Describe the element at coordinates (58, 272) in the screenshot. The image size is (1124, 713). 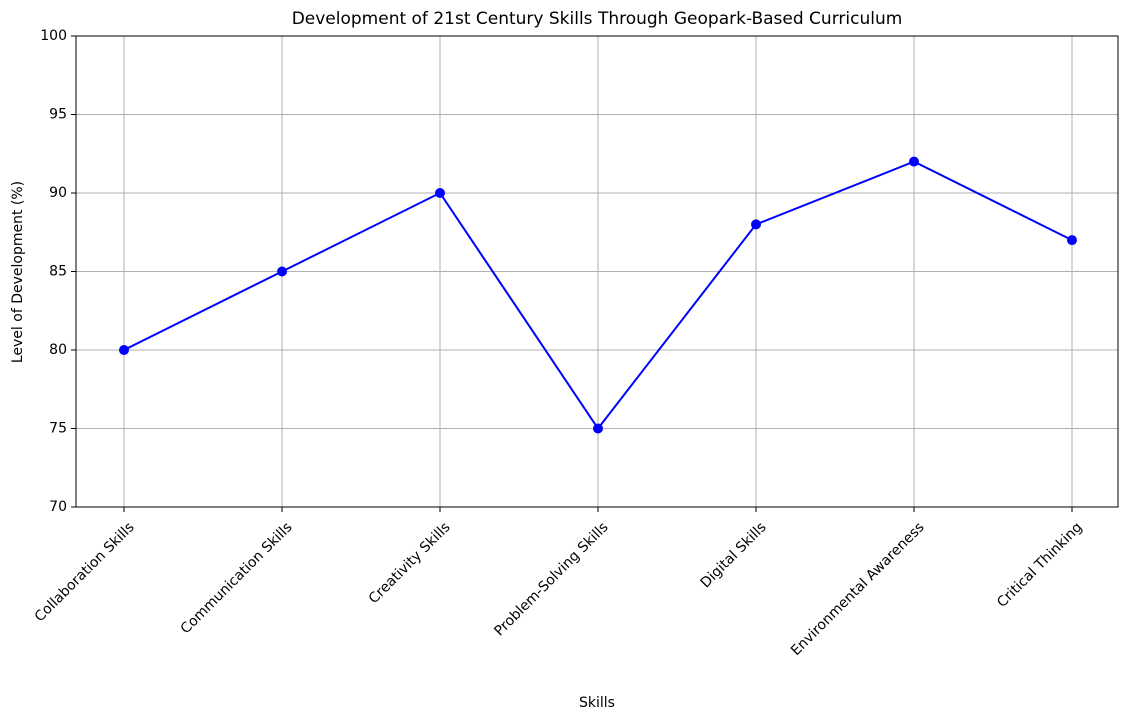
I see `y-tick-label: 85` at that location.